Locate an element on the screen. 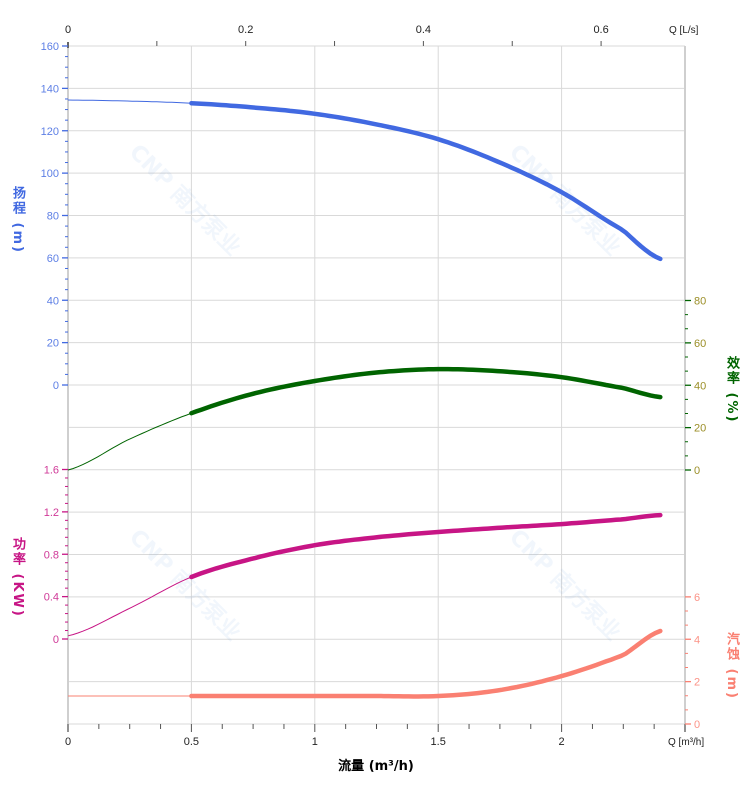 Image resolution: width=752 pixels, height=797 pixels. top-tick-label: 0 is located at coordinates (68, 30).